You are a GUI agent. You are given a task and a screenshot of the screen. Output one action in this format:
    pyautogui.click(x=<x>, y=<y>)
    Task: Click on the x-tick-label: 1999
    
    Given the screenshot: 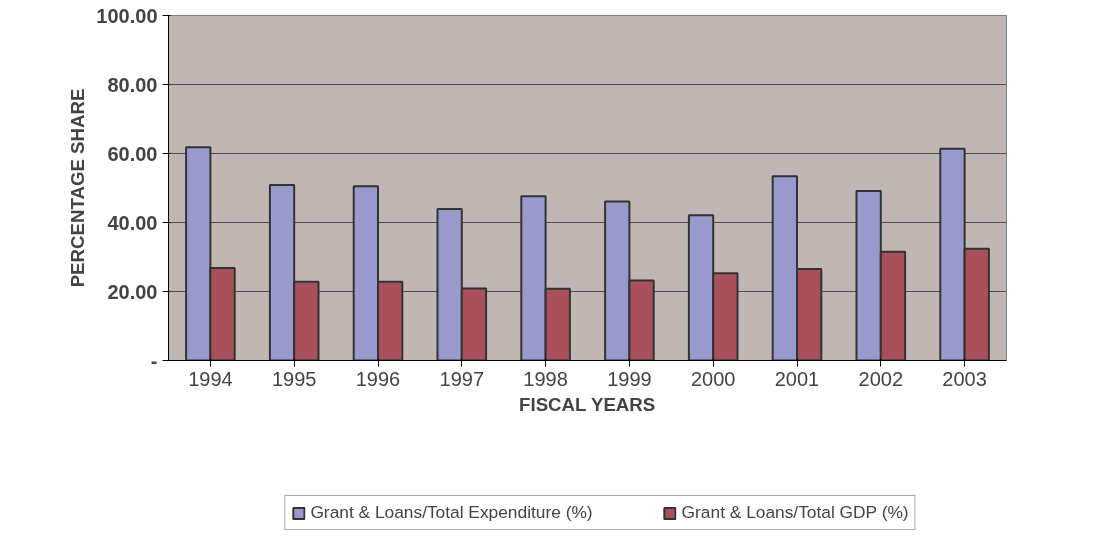 What is the action you would take?
    pyautogui.click(x=629, y=378)
    